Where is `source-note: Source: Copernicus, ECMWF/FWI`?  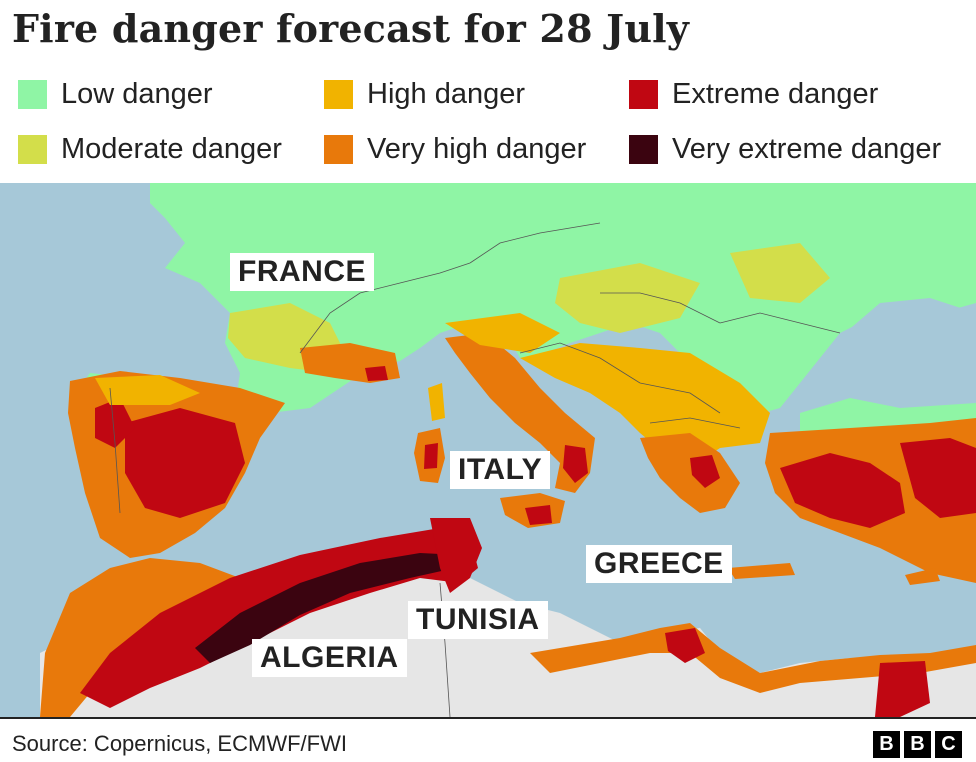 source-note: Source: Copernicus, ECMWF/FWI is located at coordinates (179, 743).